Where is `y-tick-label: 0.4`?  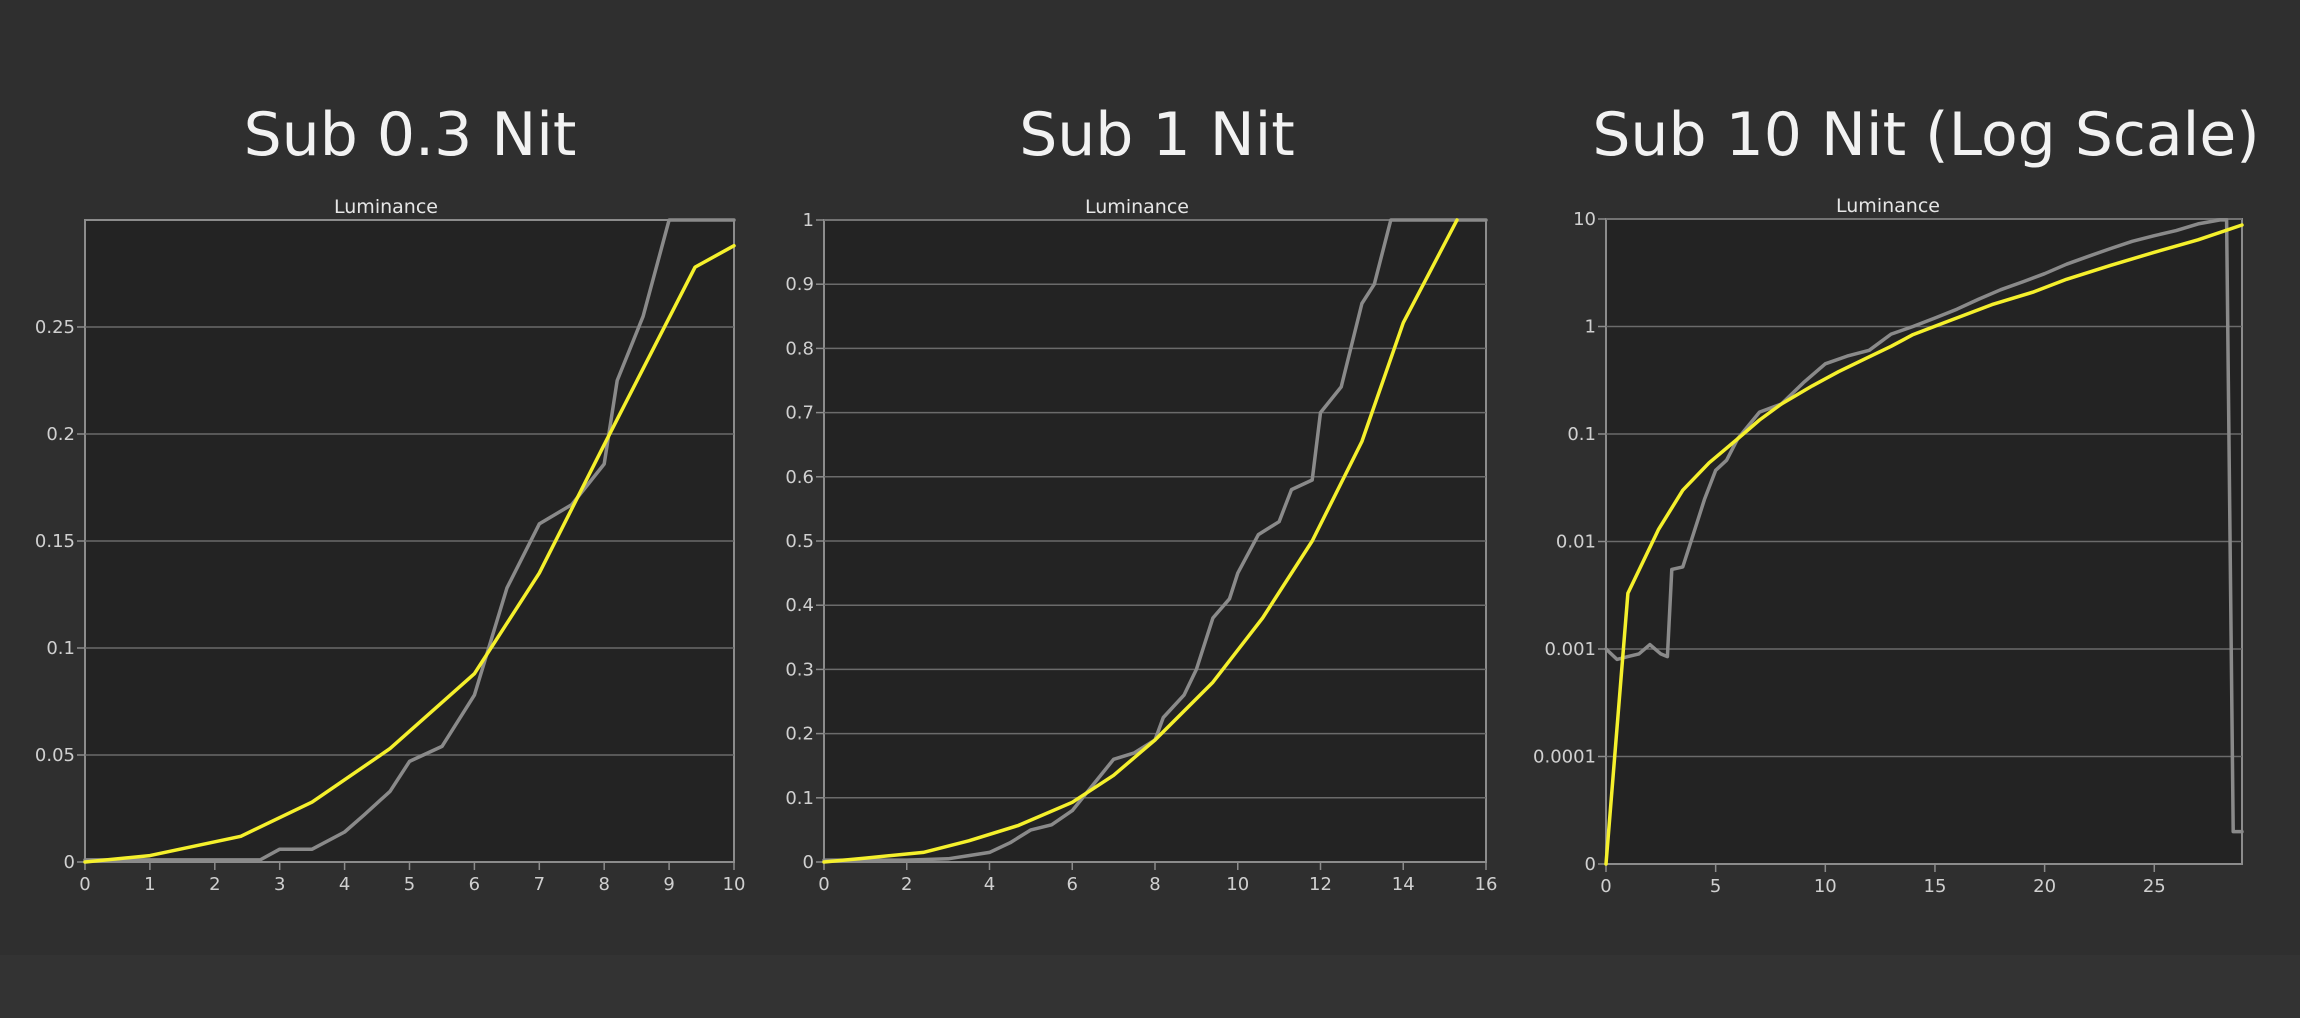
y-tick-label: 0.4 is located at coordinates (799, 605).